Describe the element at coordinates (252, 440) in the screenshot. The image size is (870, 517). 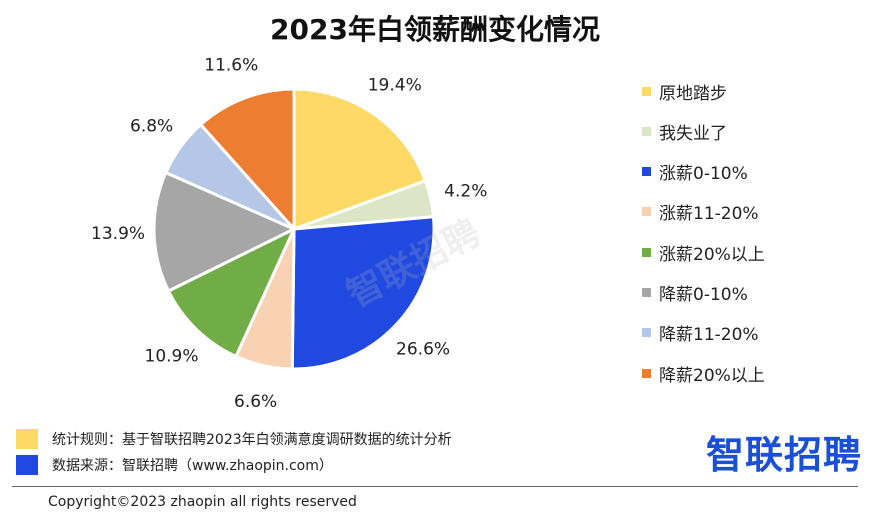
I see `note-method-text: 统计规则：基于智联招聘2023年白领满意度调研数据的统计分析` at that location.